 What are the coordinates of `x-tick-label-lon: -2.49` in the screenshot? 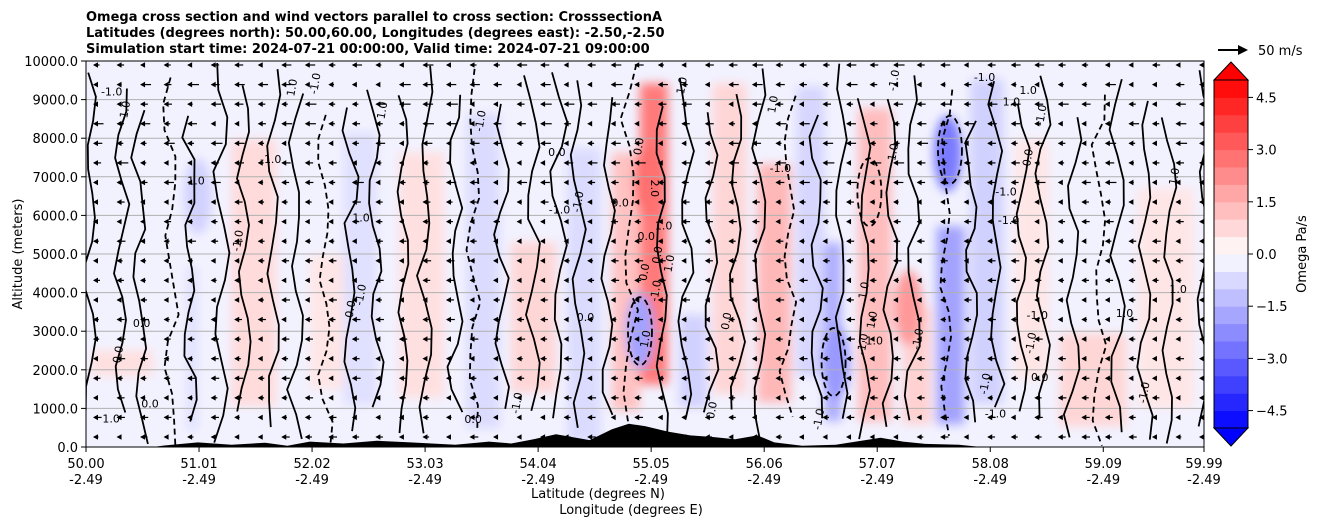 It's located at (199, 480).